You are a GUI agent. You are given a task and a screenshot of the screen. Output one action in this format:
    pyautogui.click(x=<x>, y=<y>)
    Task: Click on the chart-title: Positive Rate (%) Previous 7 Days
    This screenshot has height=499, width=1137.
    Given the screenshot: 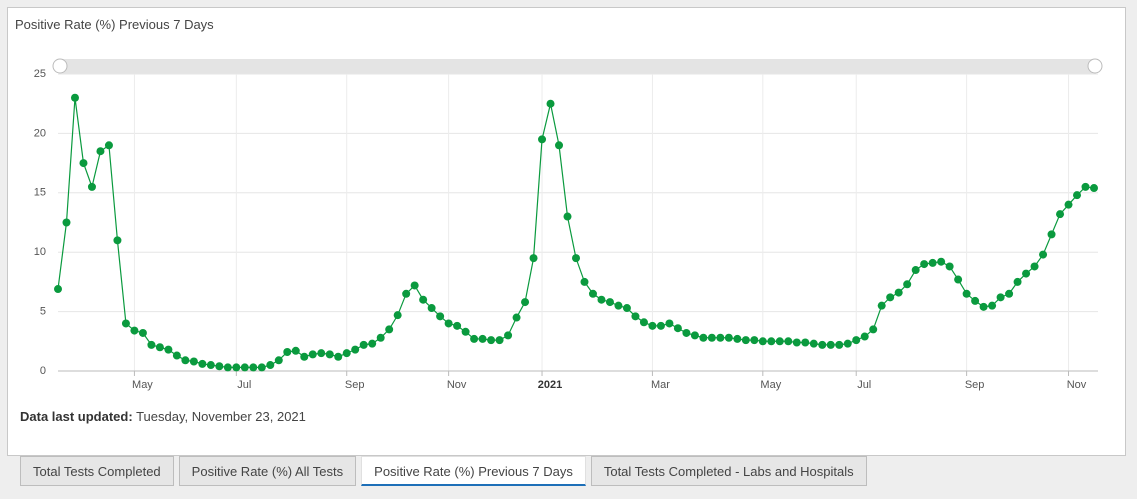 What is the action you would take?
    pyautogui.click(x=114, y=24)
    